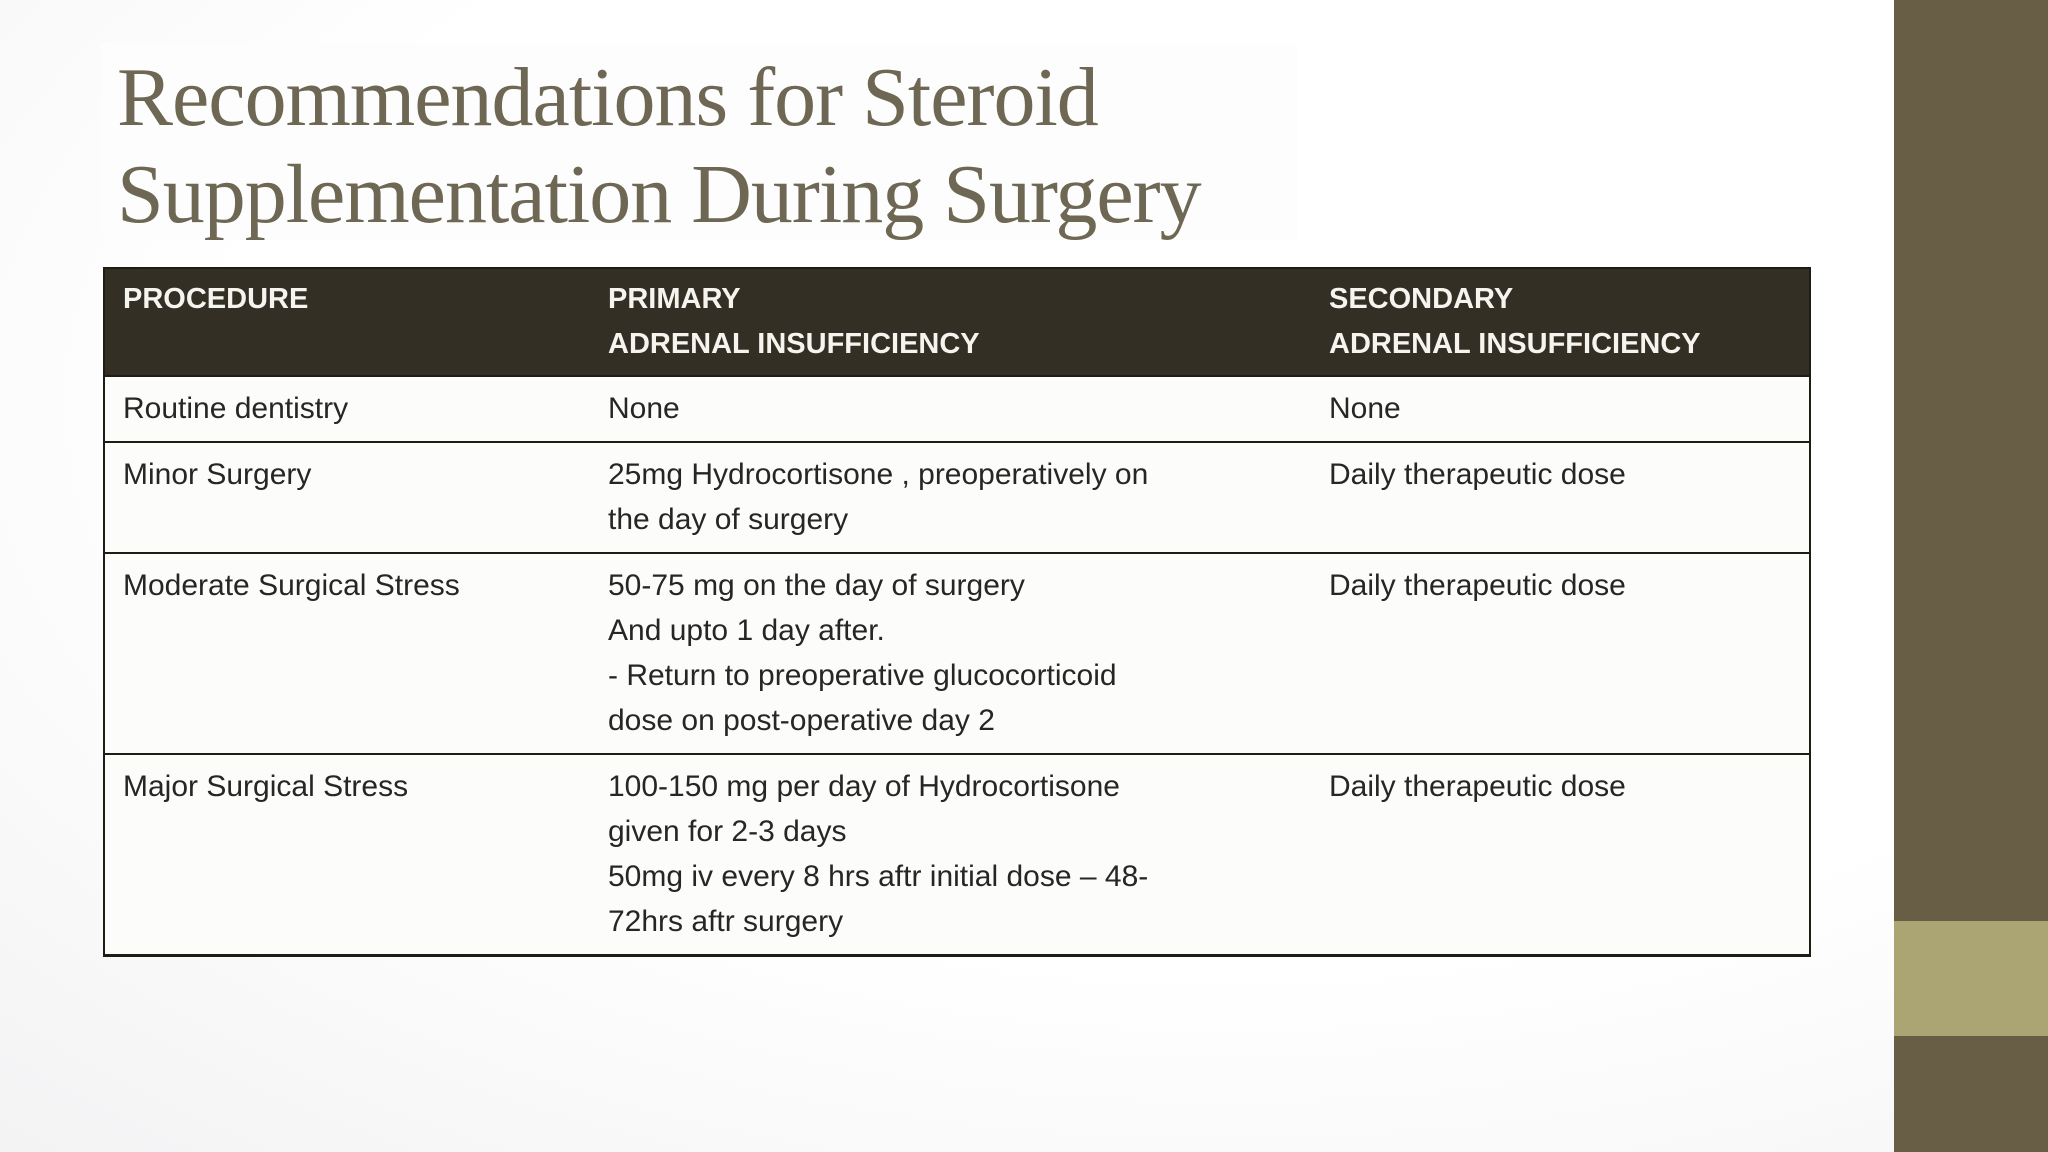 Image resolution: width=2048 pixels, height=1152 pixels. I want to click on cell-procedure: Routine dentistry, so click(347, 408).